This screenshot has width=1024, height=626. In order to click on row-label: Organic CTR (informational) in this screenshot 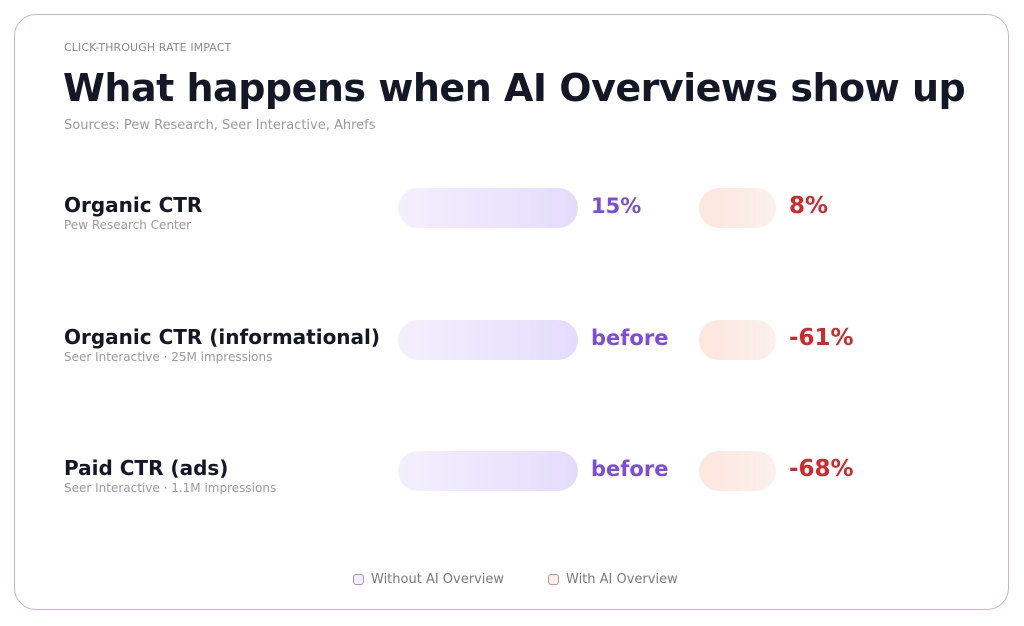, I will do `click(222, 337)`.